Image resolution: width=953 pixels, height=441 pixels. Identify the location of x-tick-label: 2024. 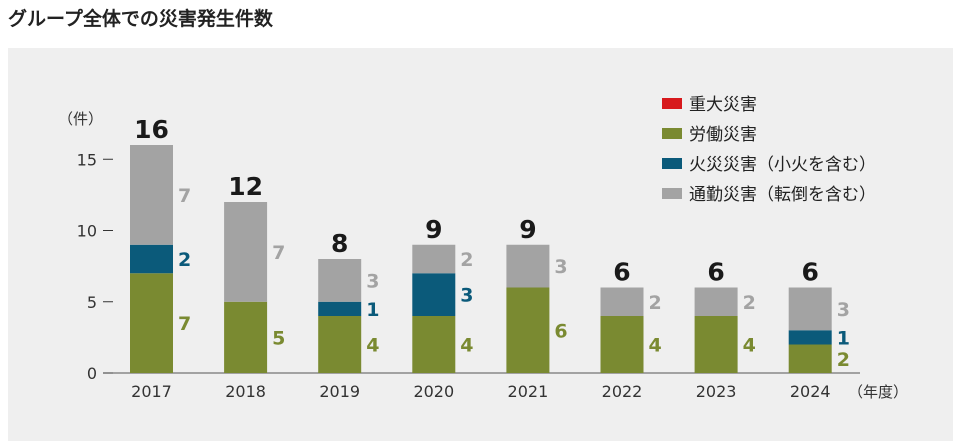
(810, 391).